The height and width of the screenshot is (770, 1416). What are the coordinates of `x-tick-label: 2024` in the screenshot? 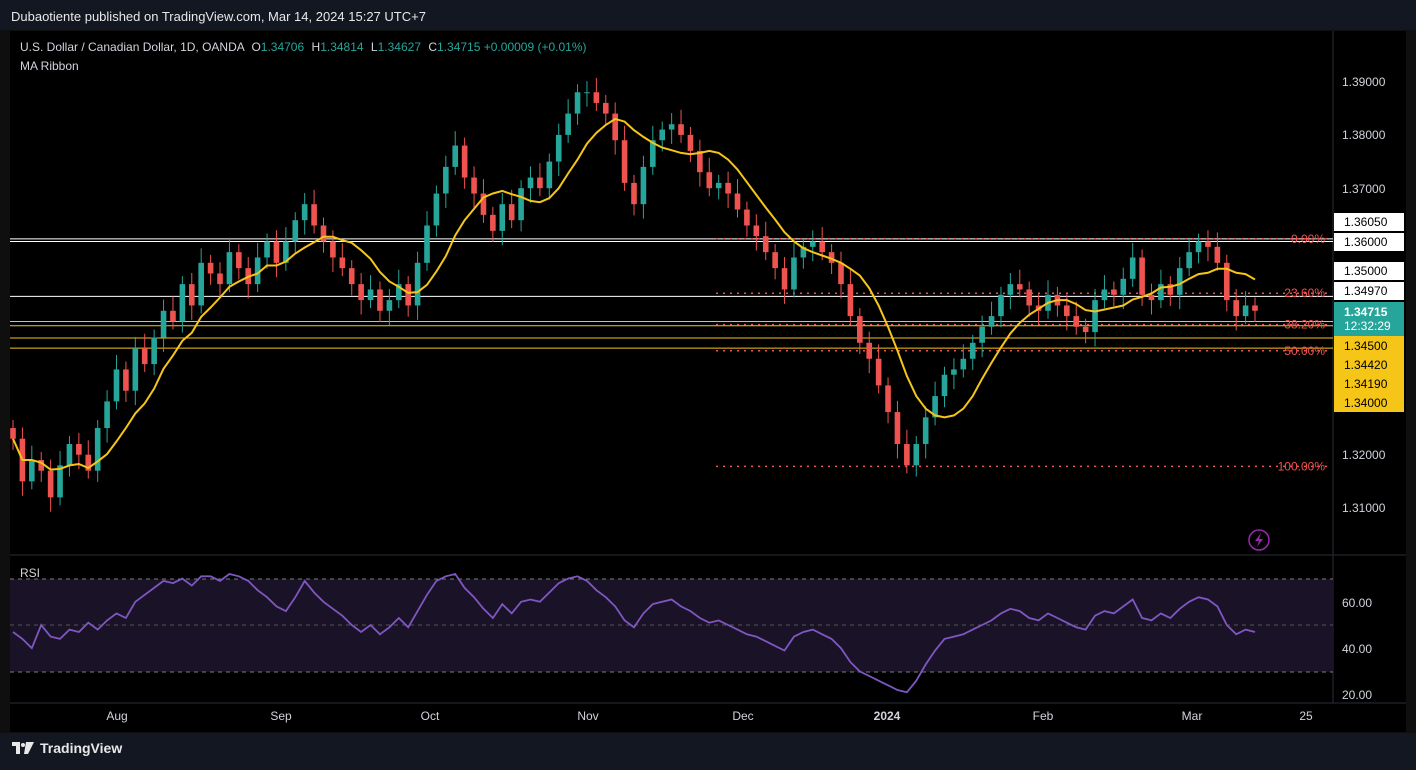 It's located at (887, 716).